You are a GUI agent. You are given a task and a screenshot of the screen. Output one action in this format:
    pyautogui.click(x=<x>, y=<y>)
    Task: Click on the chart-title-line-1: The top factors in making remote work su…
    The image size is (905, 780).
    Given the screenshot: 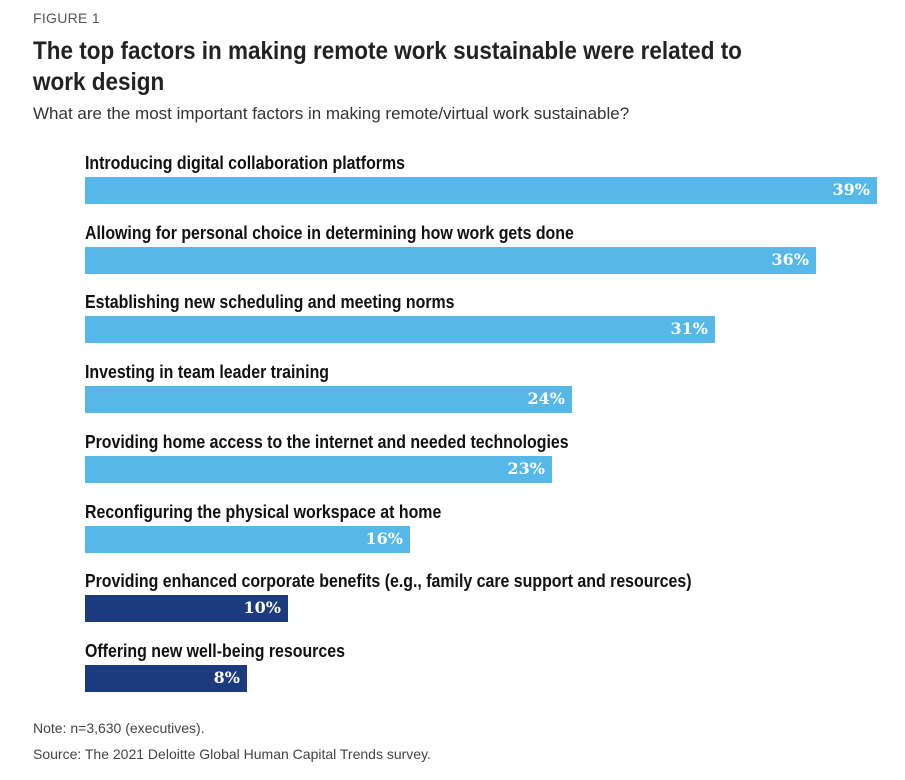 What is the action you would take?
    pyautogui.click(x=387, y=51)
    